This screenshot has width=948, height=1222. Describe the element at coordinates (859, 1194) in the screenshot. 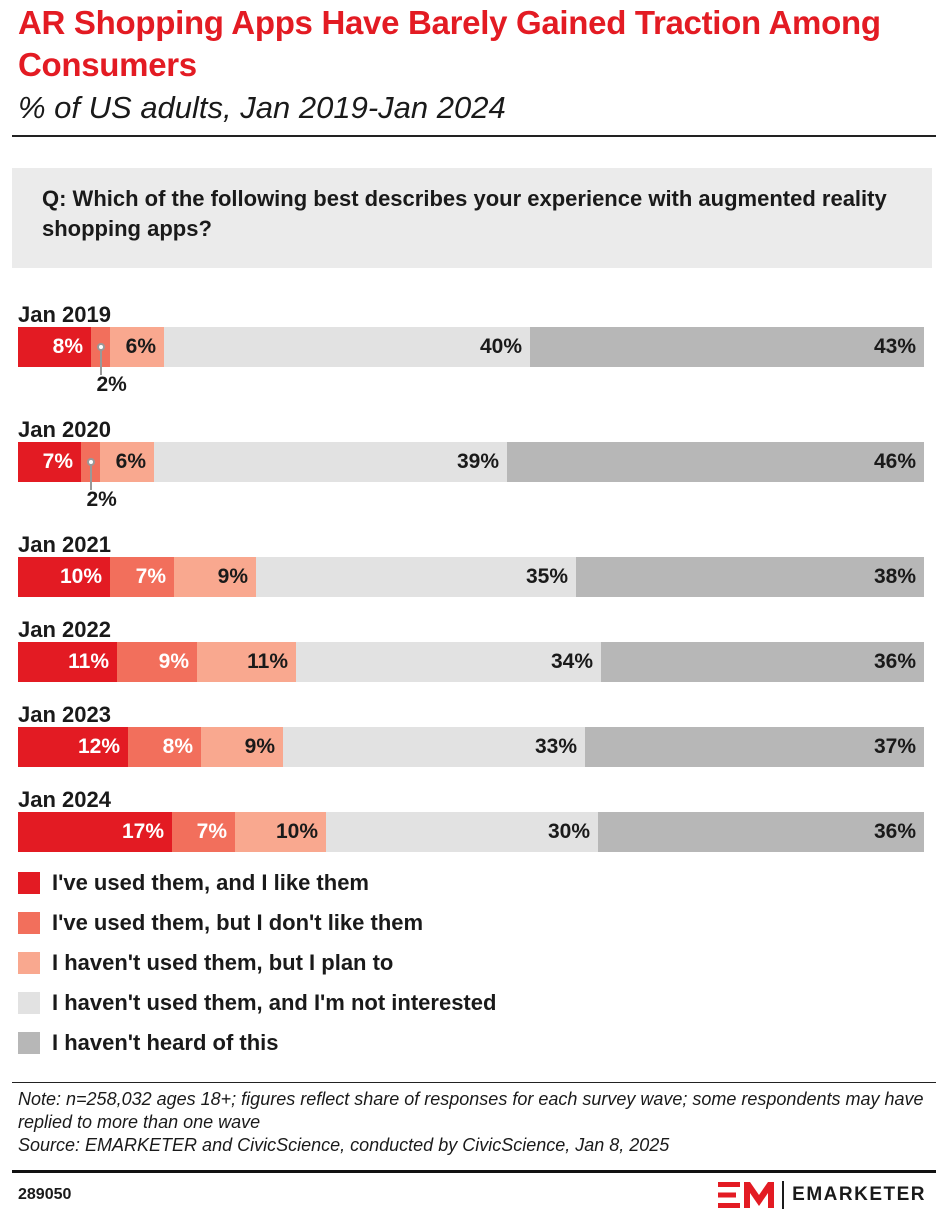

I see `brand-name: EMARKETER` at that location.